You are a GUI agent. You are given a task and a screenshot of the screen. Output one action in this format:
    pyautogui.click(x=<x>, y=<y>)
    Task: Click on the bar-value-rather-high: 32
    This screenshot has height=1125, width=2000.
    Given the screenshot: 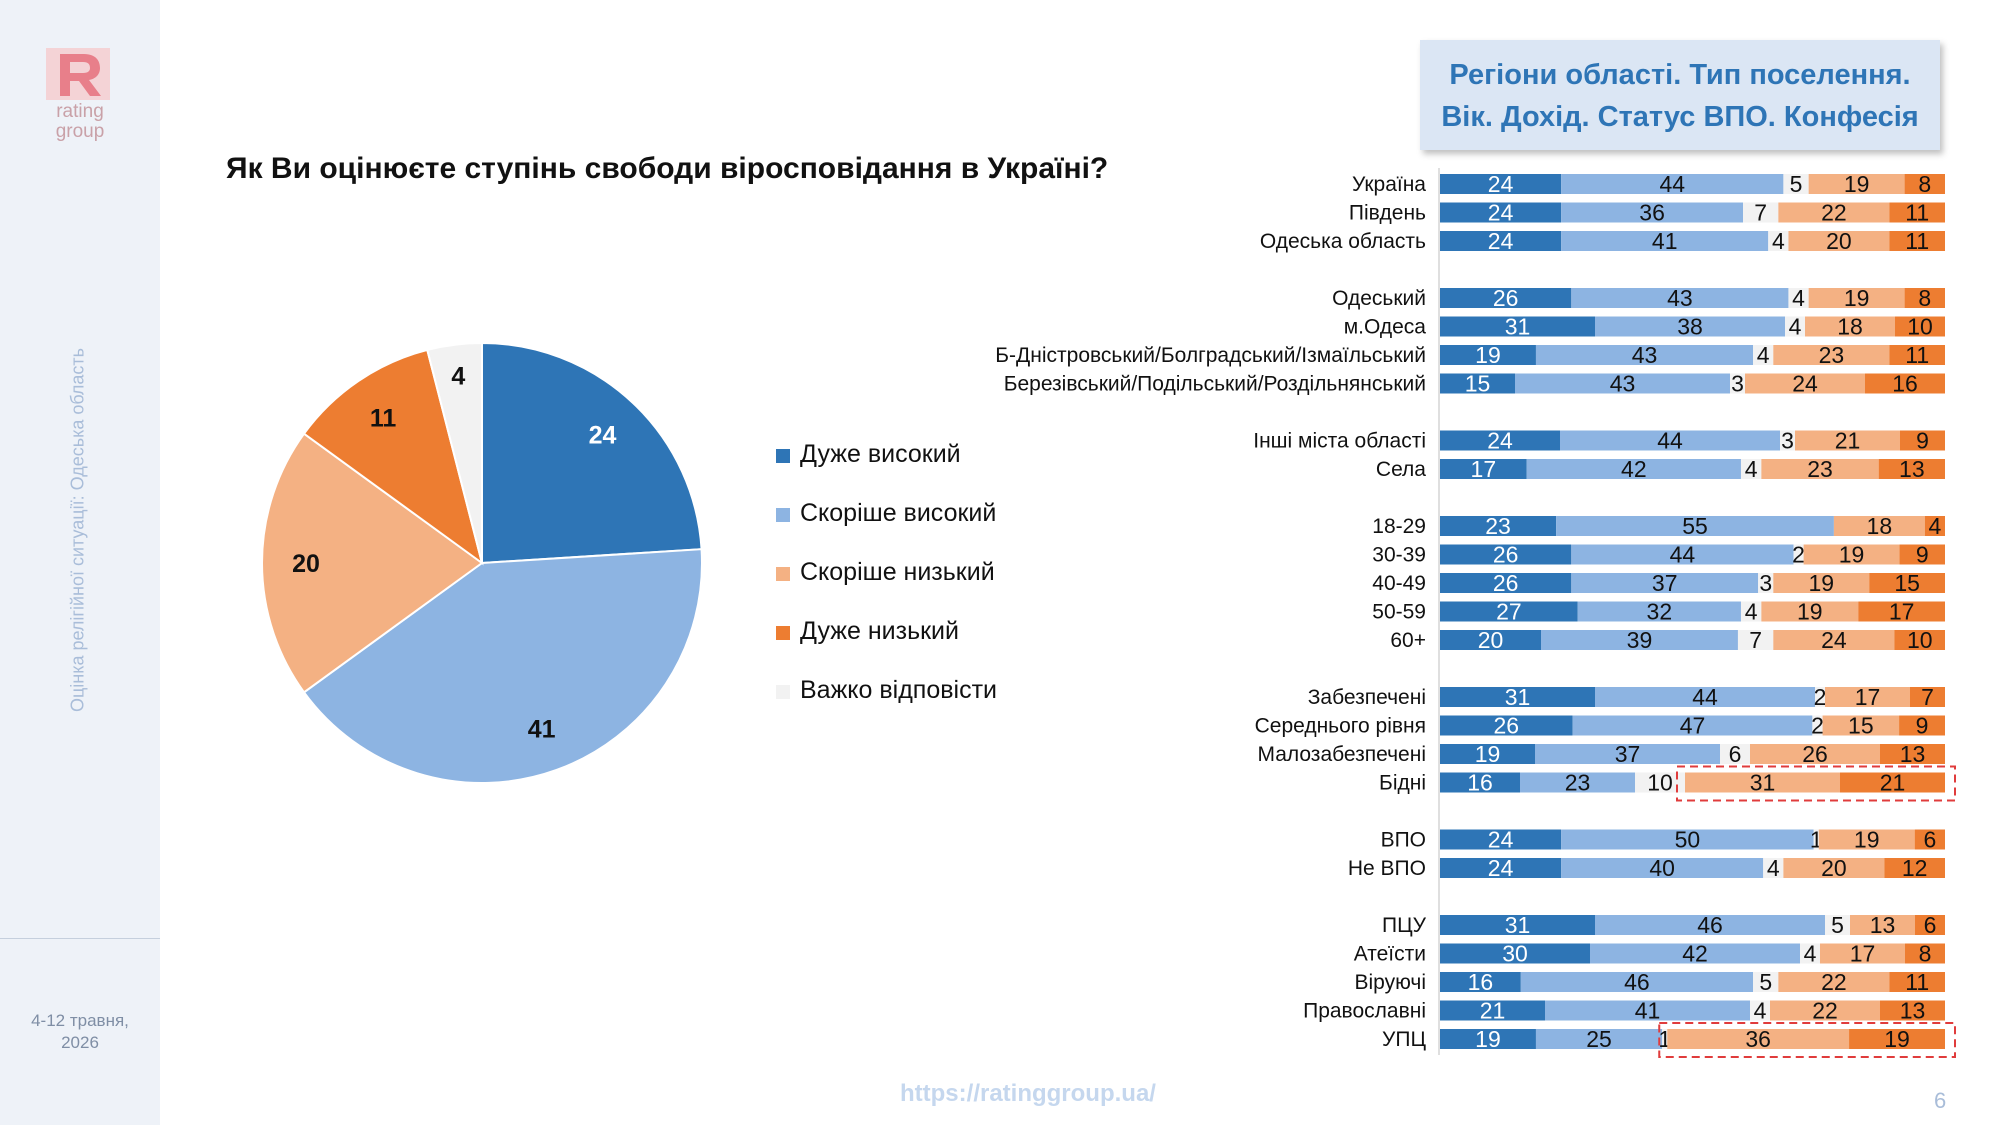 What is the action you would take?
    pyautogui.click(x=1660, y=612)
    